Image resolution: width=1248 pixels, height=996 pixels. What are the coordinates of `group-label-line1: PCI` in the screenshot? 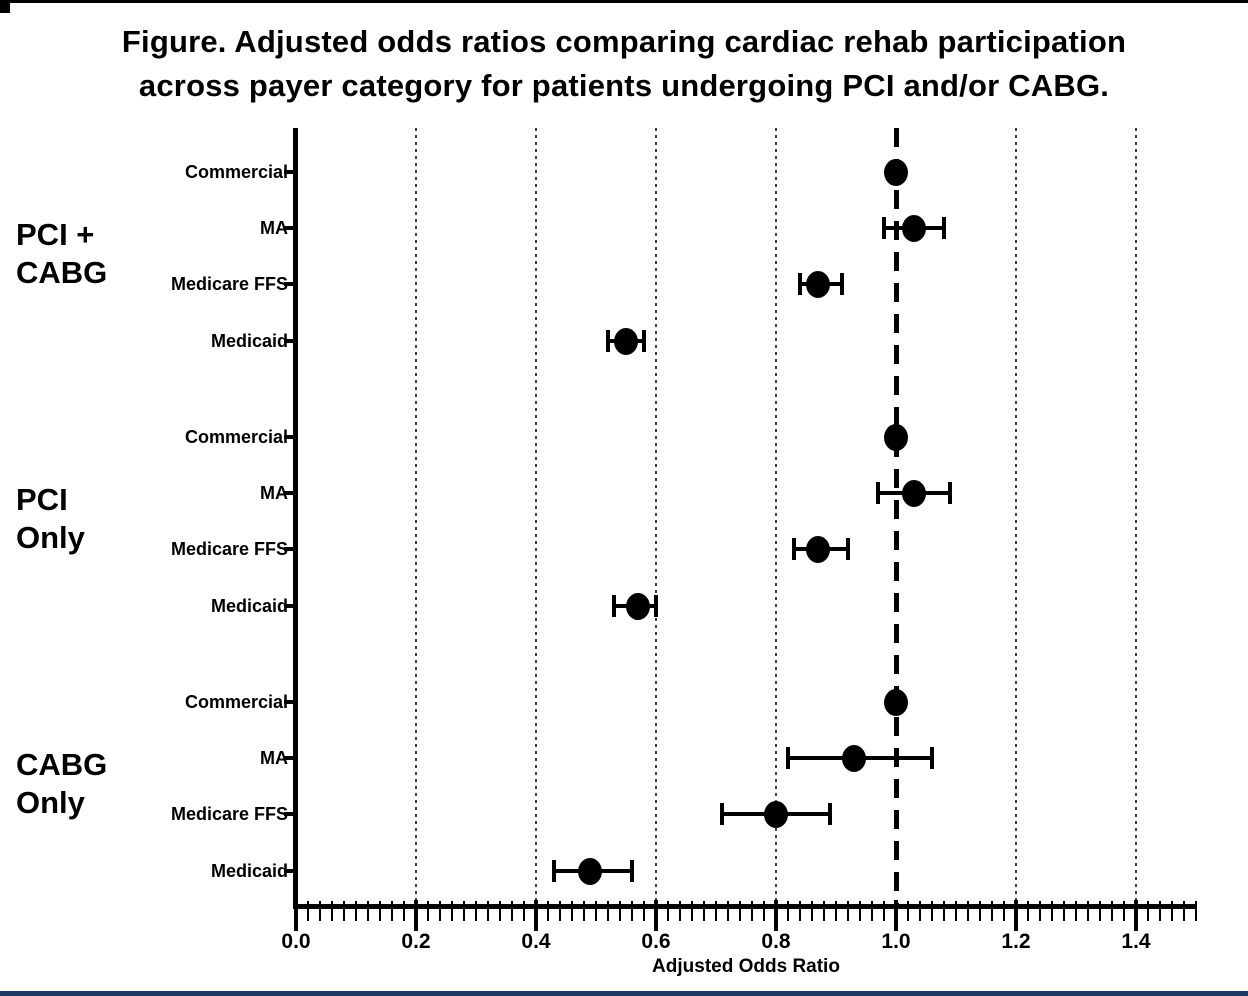 It's located at (42, 500).